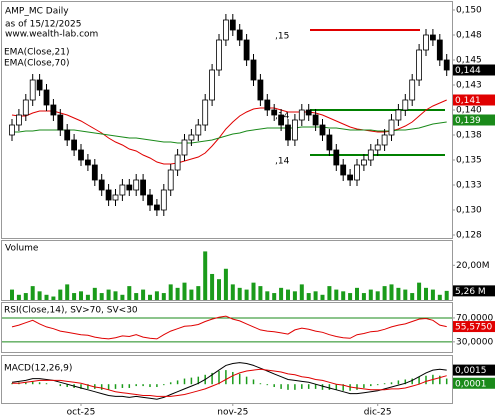 This screenshot has height=420, width=496. What do you see at coordinates (468, 121) in the screenshot?
I see `last-value-label: 0,139` at bounding box center [468, 121].